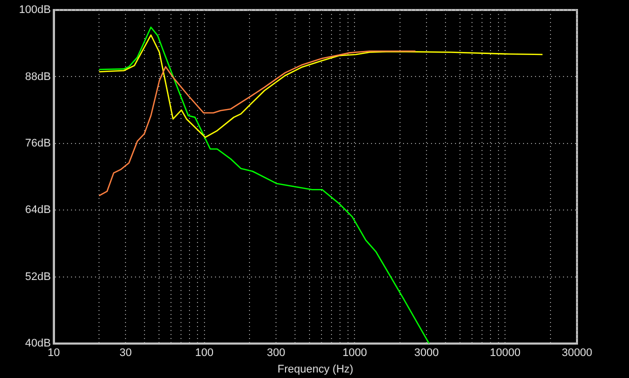 Image resolution: width=629 pixels, height=378 pixels. What do you see at coordinates (276, 353) in the screenshot?
I see `x-tick-label: 300` at bounding box center [276, 353].